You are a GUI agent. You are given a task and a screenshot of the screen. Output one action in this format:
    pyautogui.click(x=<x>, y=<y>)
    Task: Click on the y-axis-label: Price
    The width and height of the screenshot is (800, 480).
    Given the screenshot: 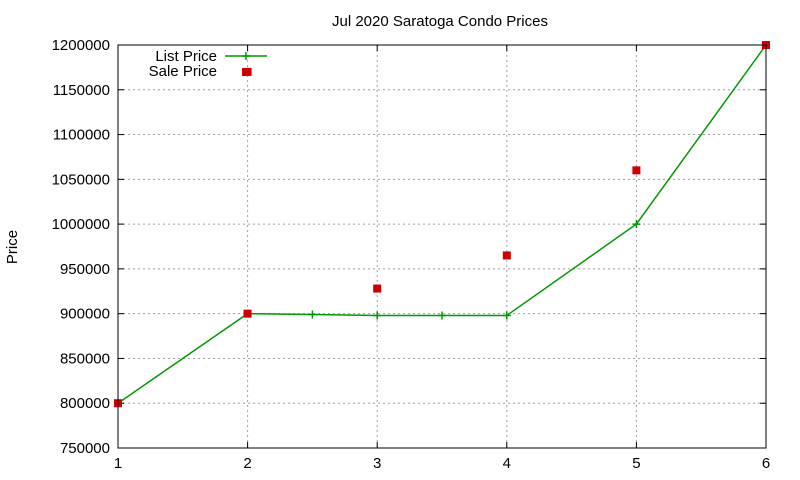 What is the action you would take?
    pyautogui.click(x=12, y=247)
    